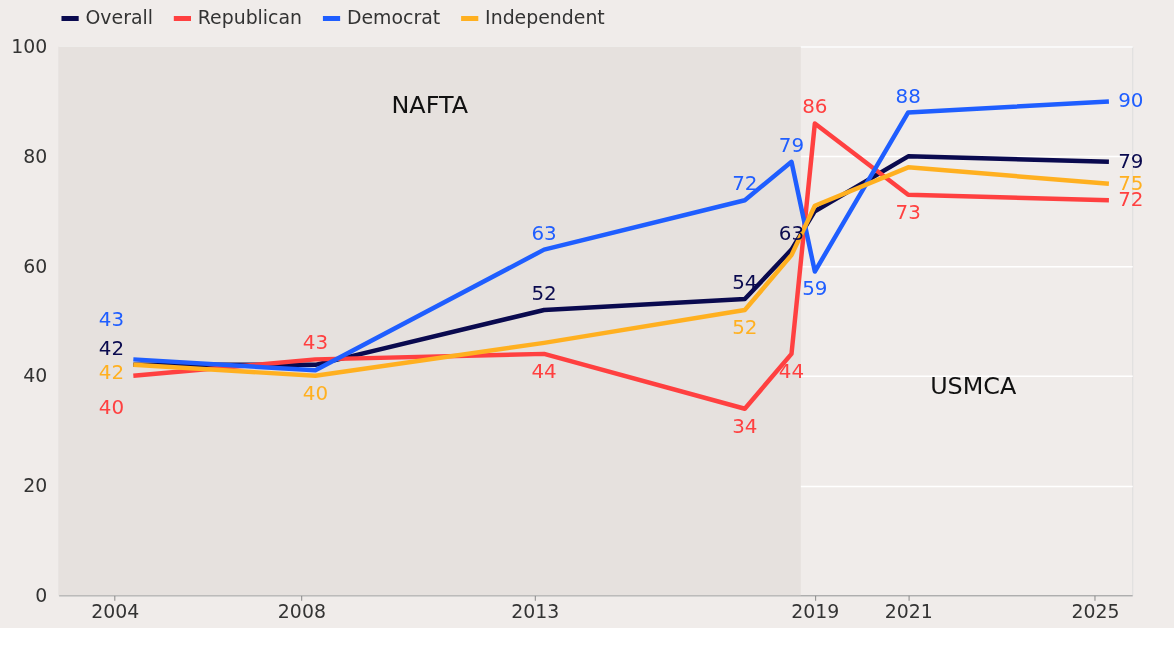 This screenshot has height=667, width=1174. What do you see at coordinates (815, 610) in the screenshot?
I see `x-tick-label: 2019` at bounding box center [815, 610].